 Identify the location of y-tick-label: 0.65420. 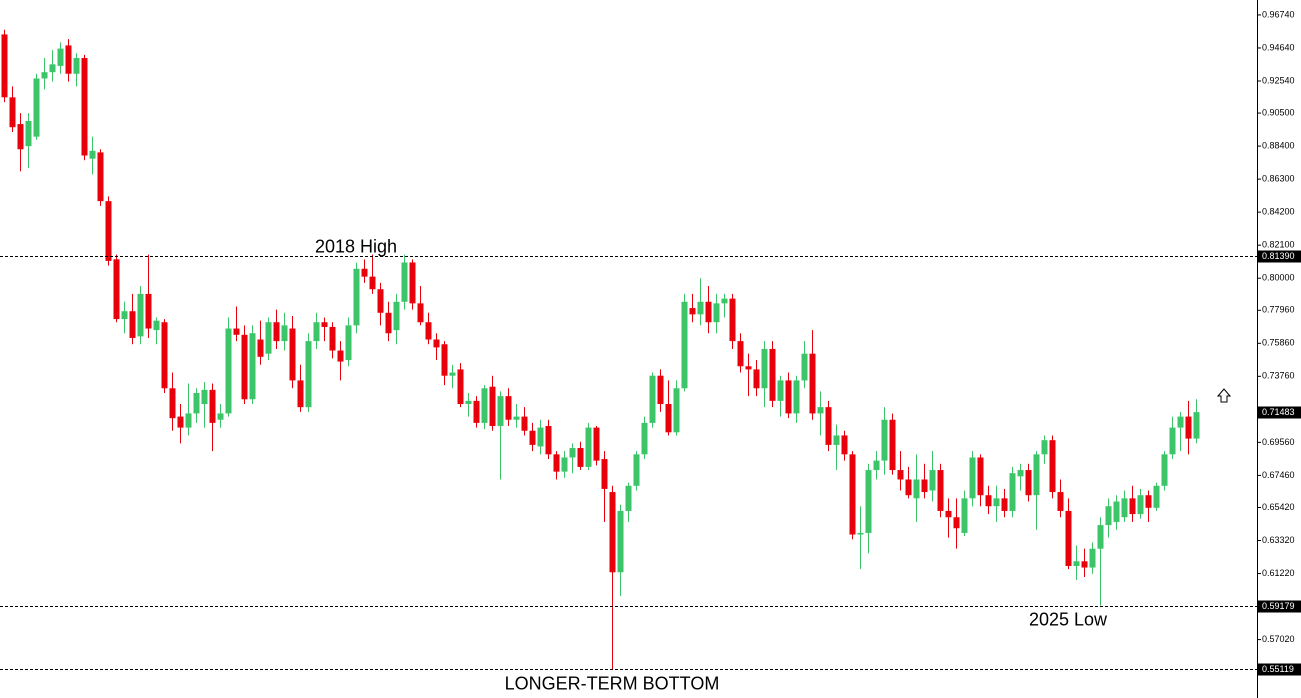
(1278, 507).